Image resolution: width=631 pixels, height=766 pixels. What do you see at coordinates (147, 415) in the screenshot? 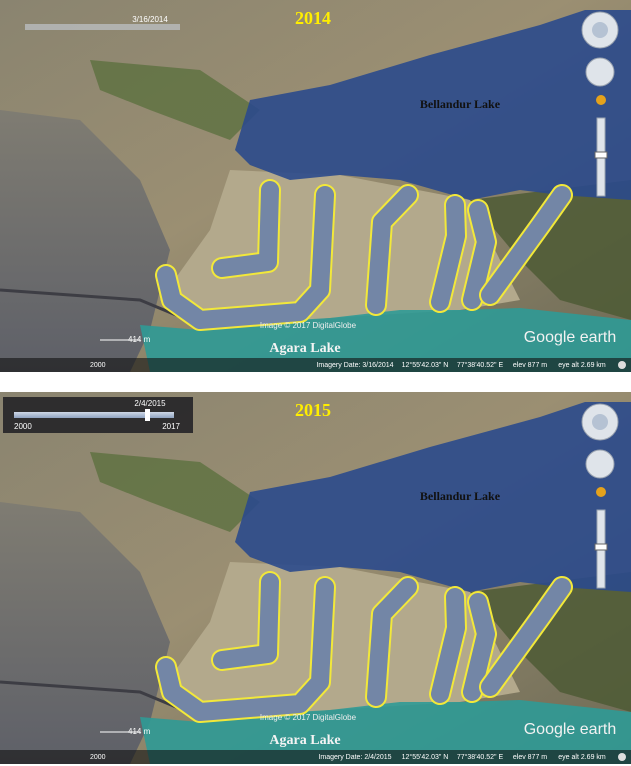
I see `time-slider-thumb` at bounding box center [147, 415].